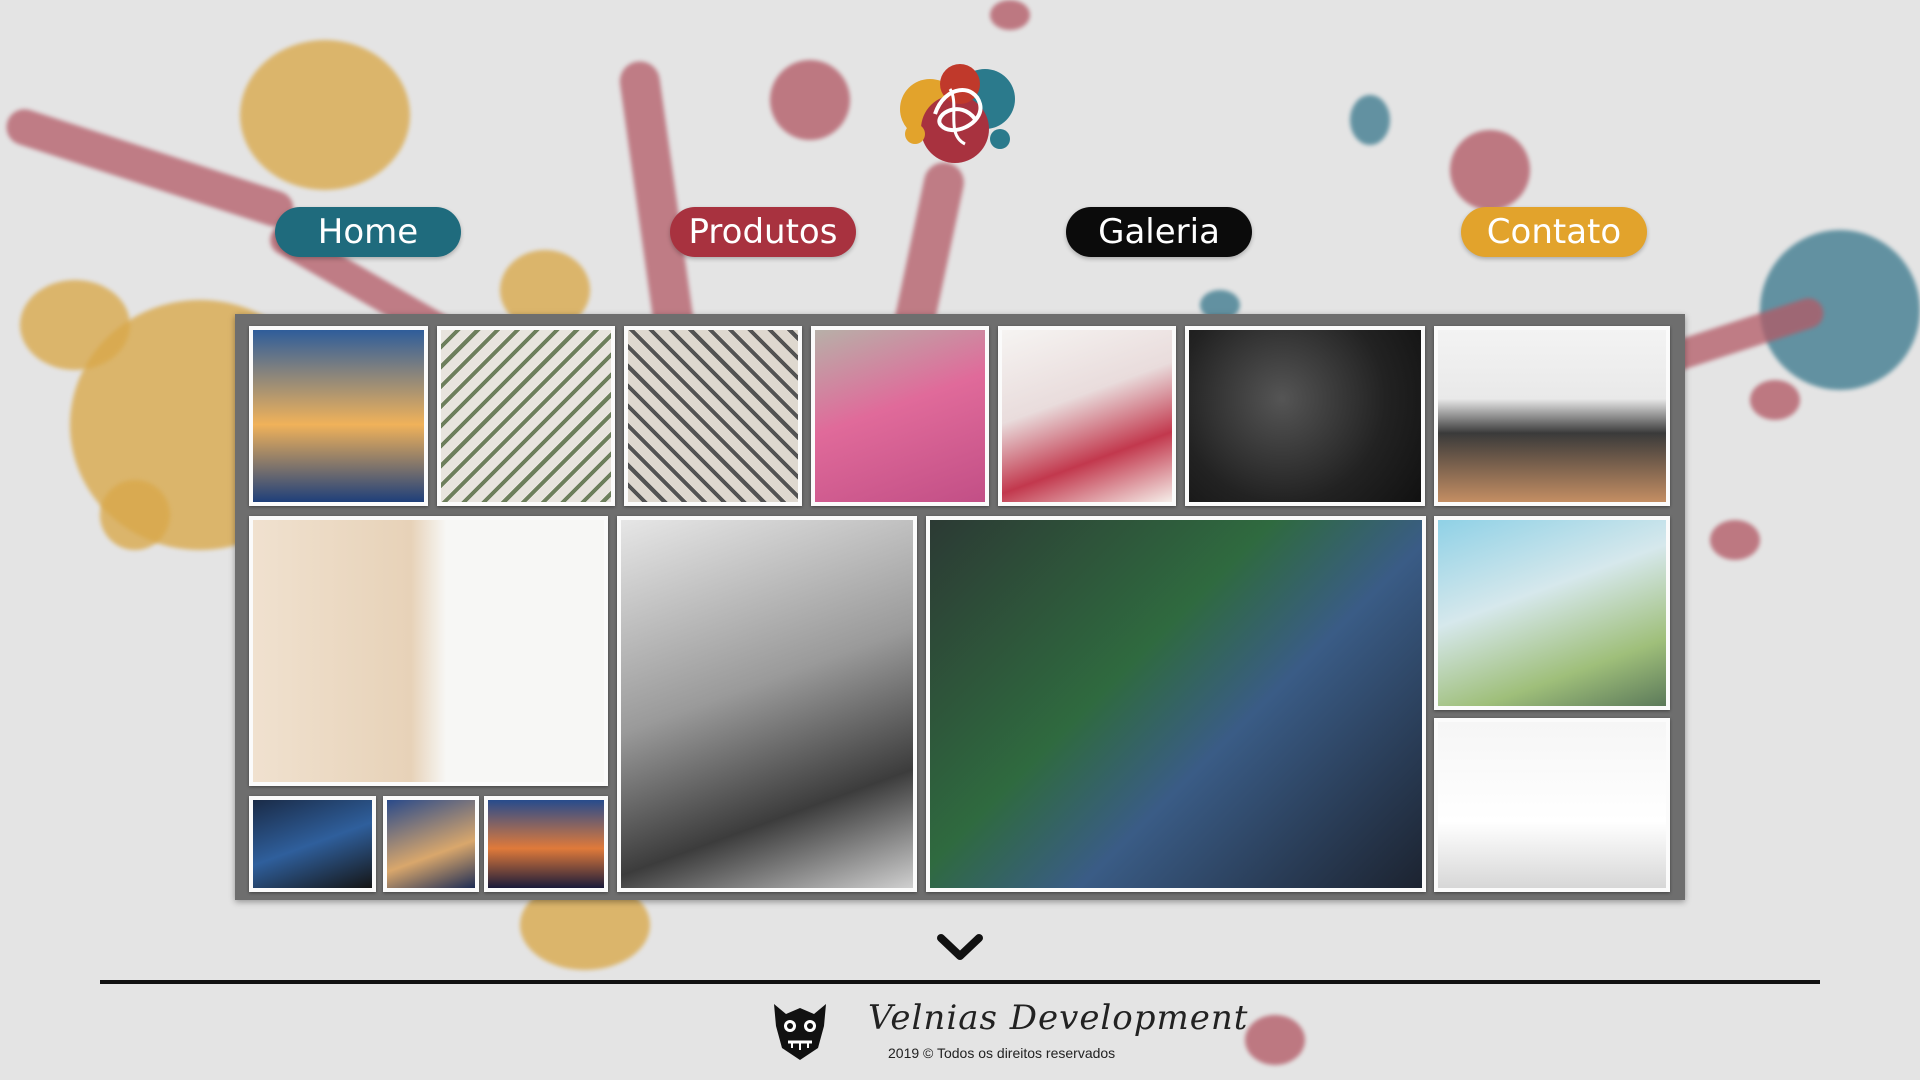  I want to click on nav-produtos-button: Produtos, so click(763, 232).